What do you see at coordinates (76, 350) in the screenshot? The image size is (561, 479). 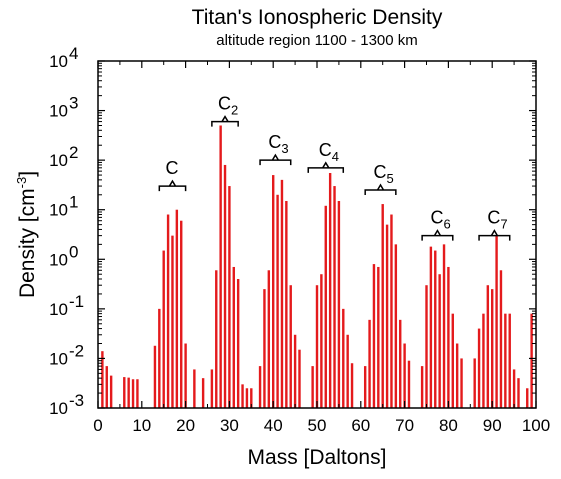 I see `y-tick-exponent: -2` at bounding box center [76, 350].